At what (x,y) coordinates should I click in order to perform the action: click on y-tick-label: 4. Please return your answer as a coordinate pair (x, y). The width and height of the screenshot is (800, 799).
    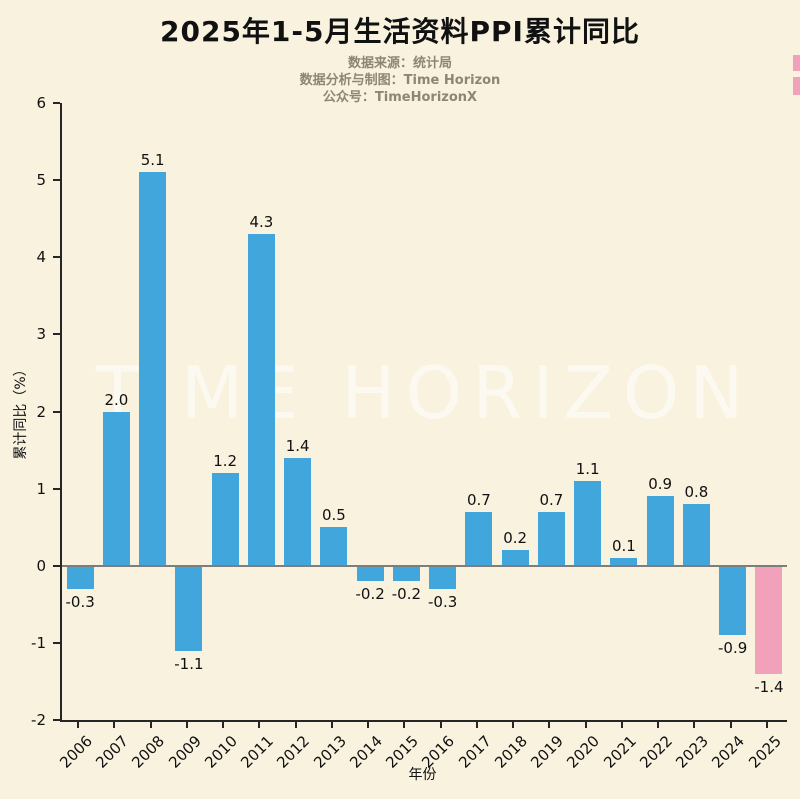
    Looking at the image, I should click on (41, 257).